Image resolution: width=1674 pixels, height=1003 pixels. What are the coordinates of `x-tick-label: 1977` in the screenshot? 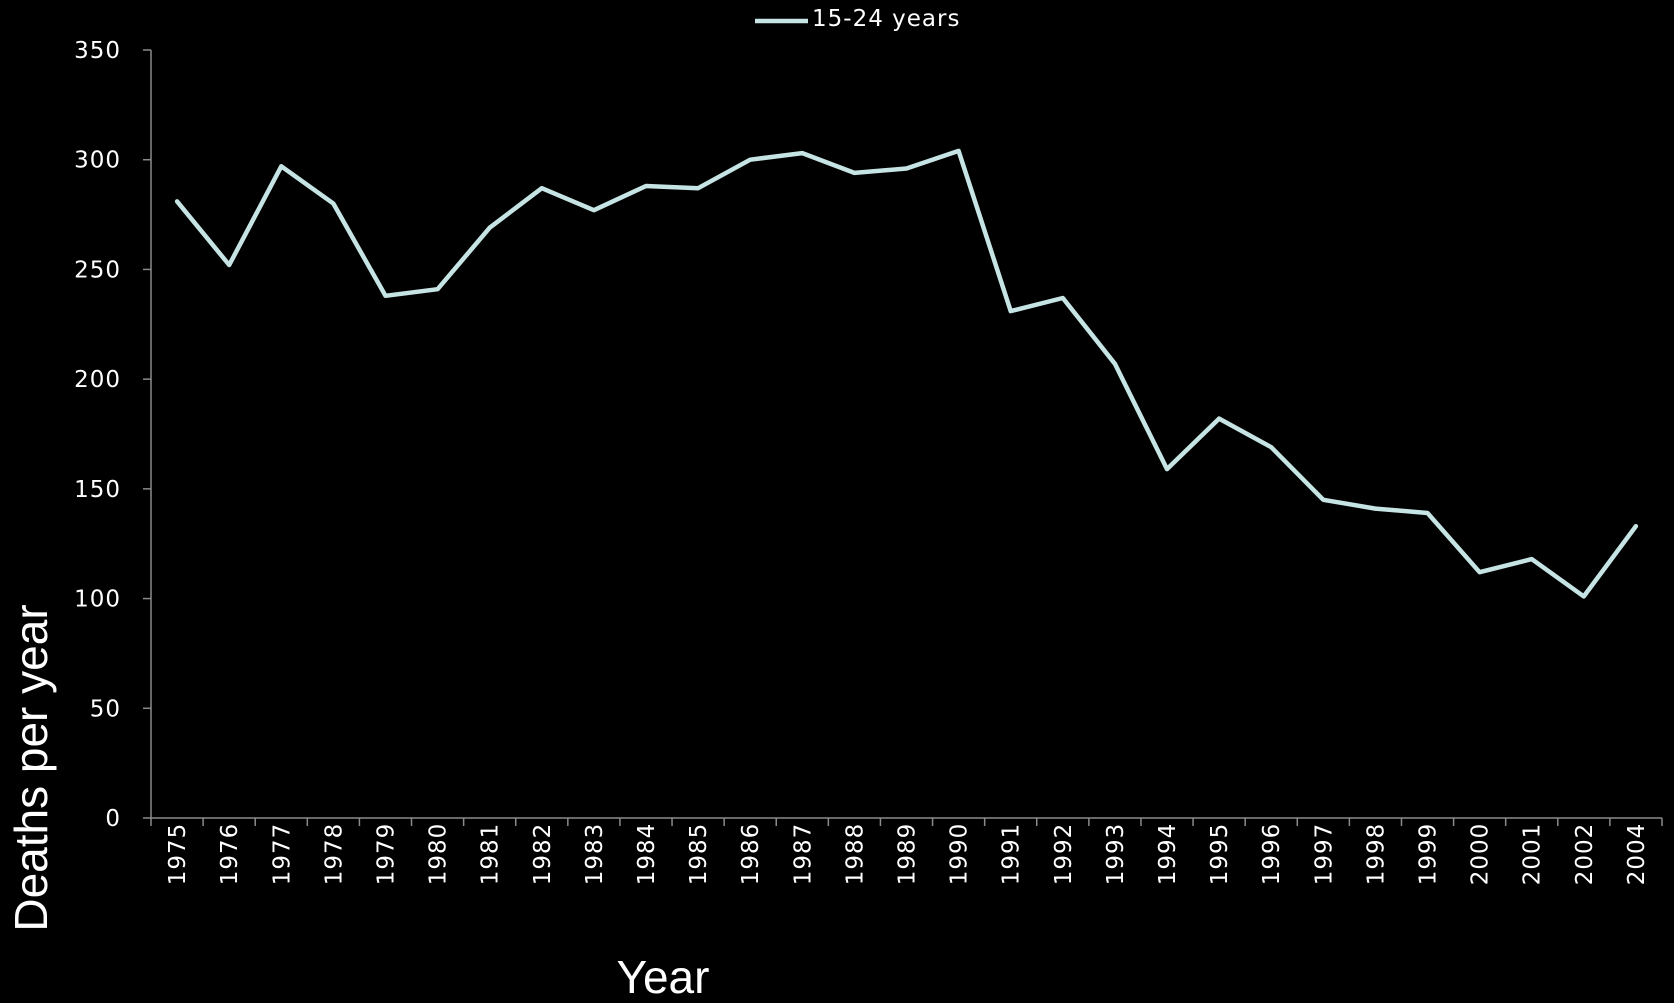 It's located at (282, 854).